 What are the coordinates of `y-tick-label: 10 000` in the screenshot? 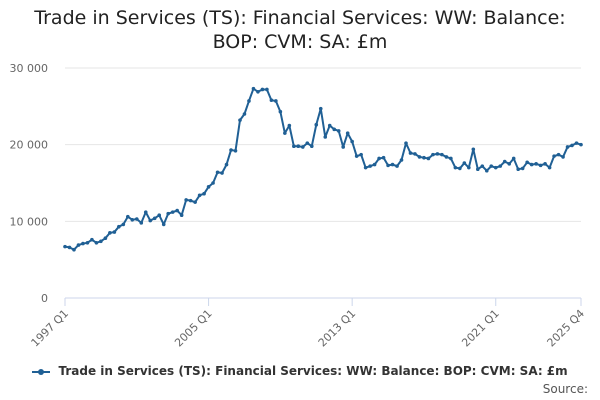 It's located at (29, 221).